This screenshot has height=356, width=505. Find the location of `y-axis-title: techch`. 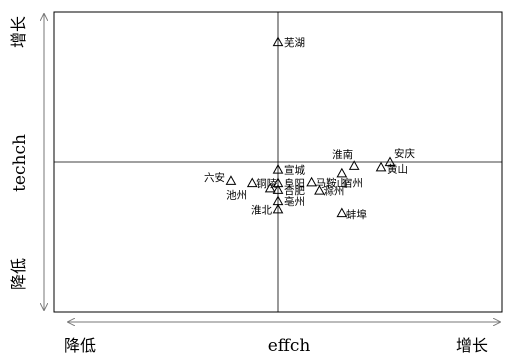

y-axis-title: techch is located at coordinates (20, 163).